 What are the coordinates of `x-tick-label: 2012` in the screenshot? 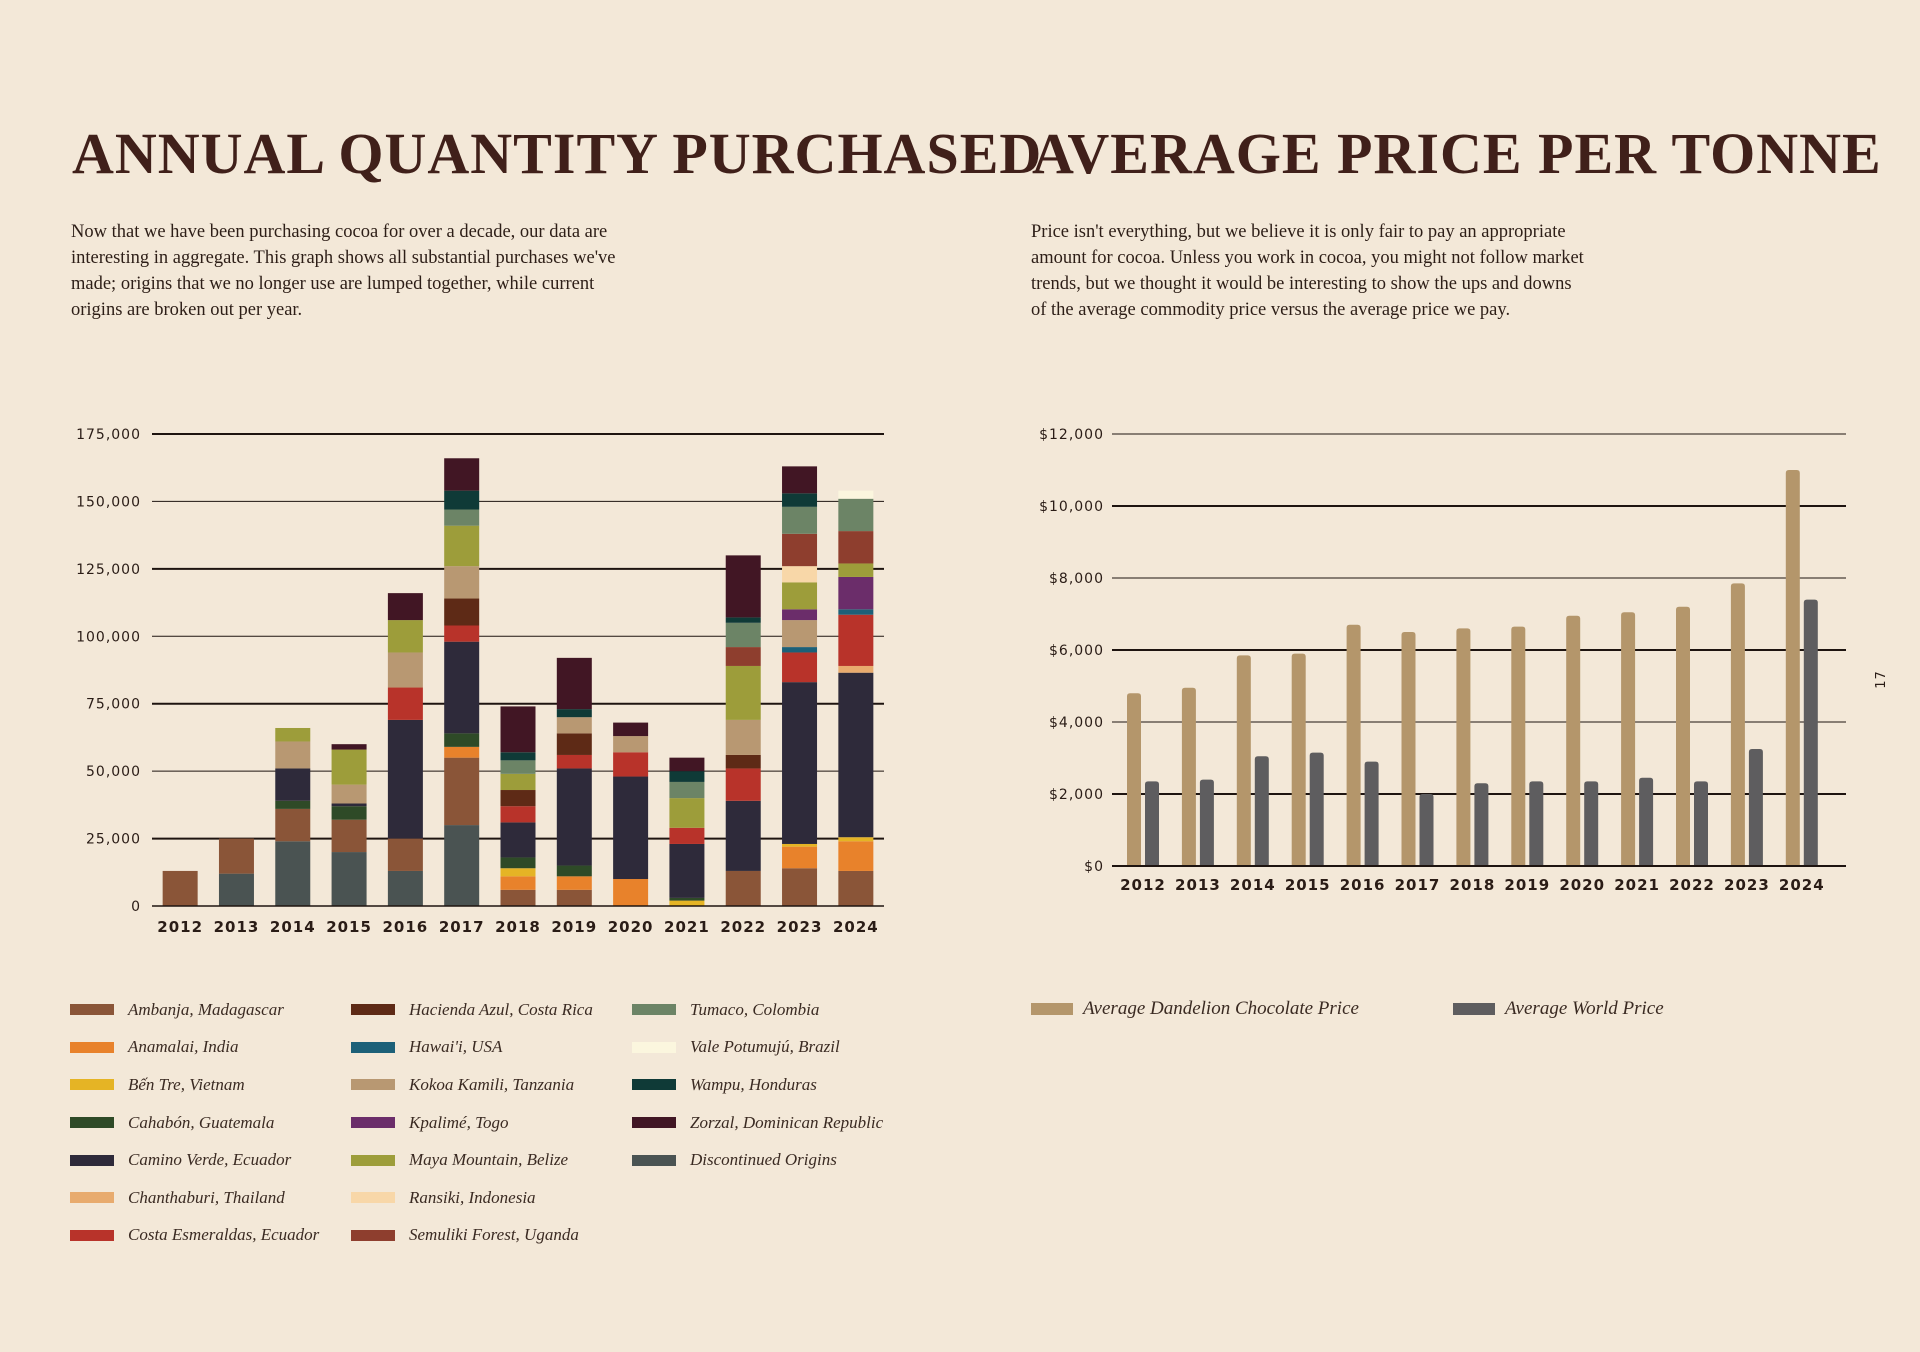 It's located at (1143, 885).